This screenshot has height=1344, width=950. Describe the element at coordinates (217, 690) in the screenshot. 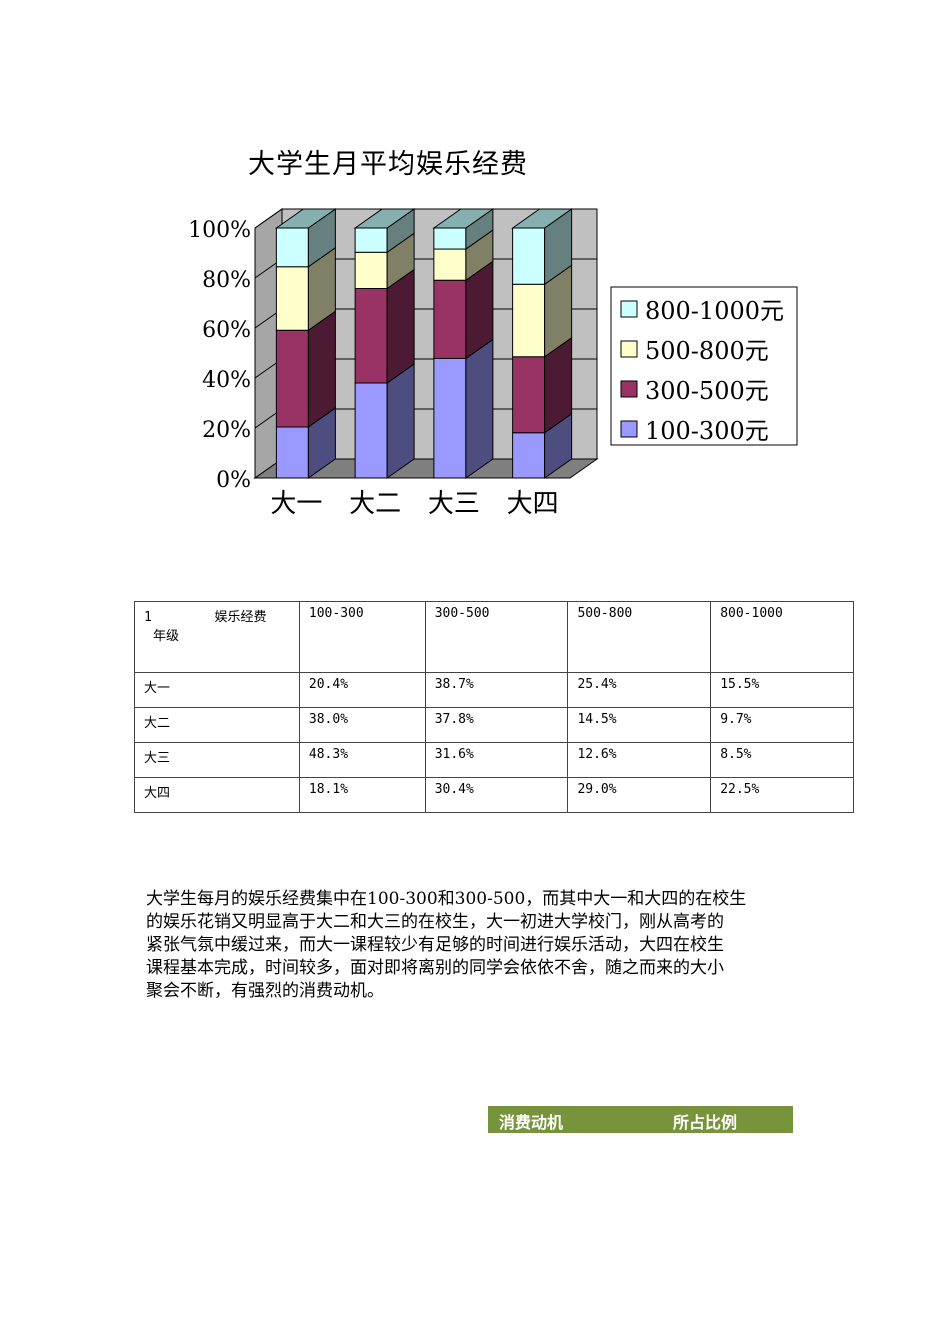

I see `grade-cell: 大一` at that location.